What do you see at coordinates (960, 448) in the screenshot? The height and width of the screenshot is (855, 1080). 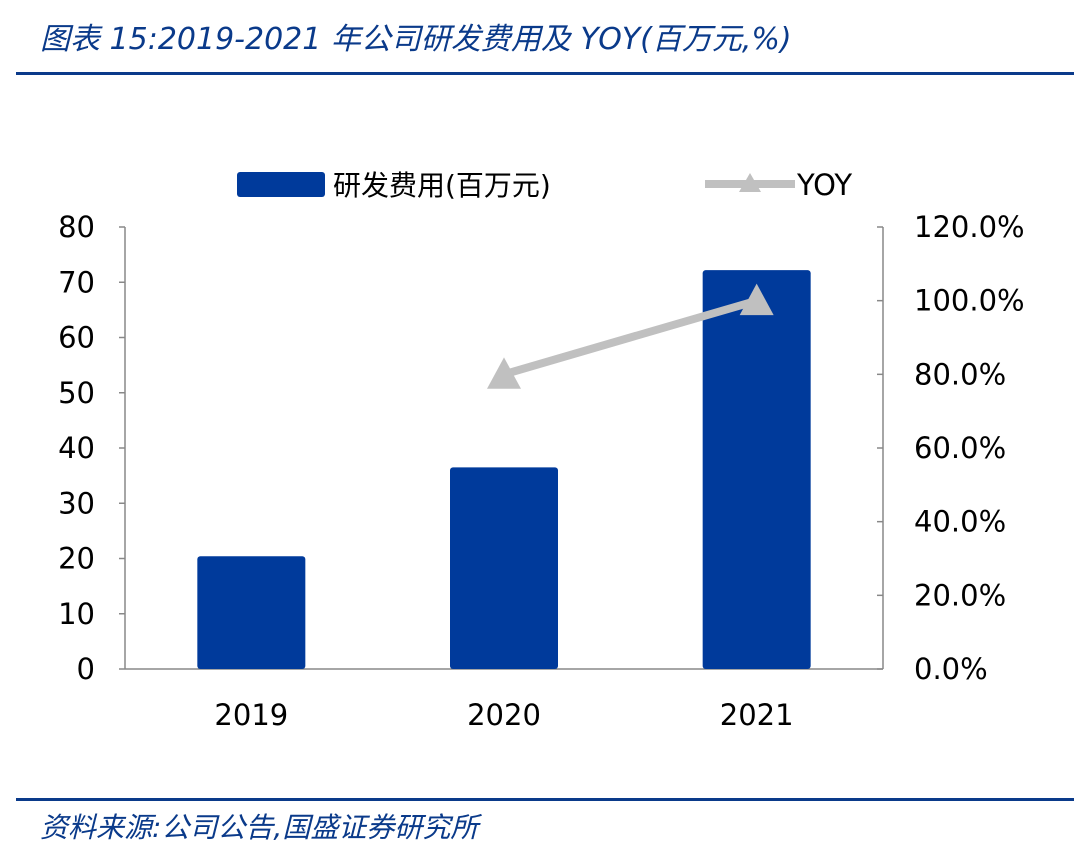 I see `right-tick-label: 60.0%` at bounding box center [960, 448].